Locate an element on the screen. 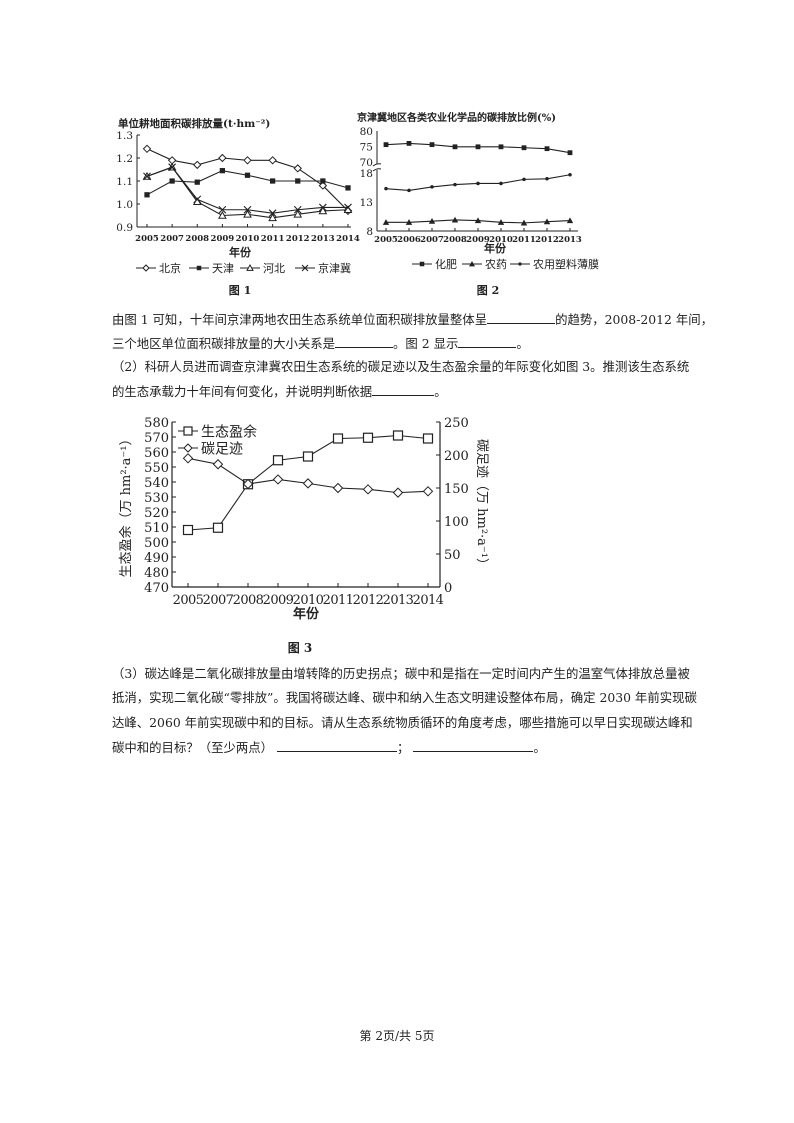  text: 由图 1 可知，十年间京津两地农田生态系统单位面积碳排放量整体呈 is located at coordinates (300, 319).